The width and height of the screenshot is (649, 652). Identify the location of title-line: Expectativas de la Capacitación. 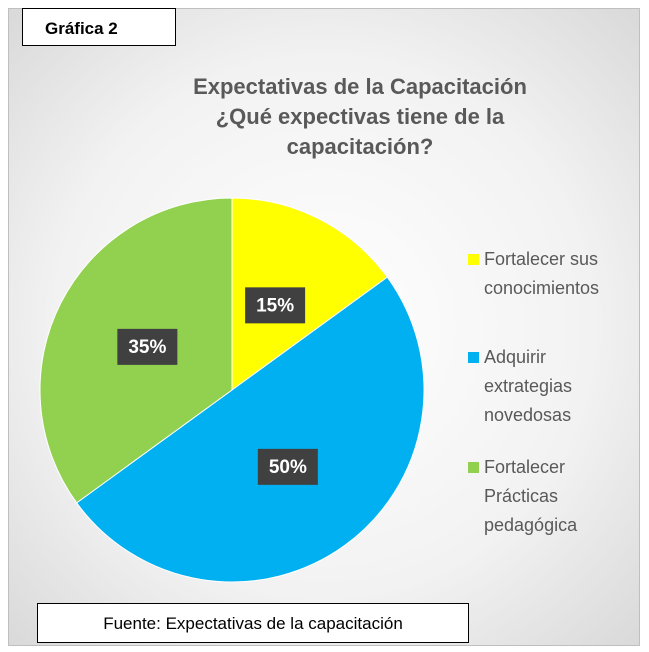
(360, 86).